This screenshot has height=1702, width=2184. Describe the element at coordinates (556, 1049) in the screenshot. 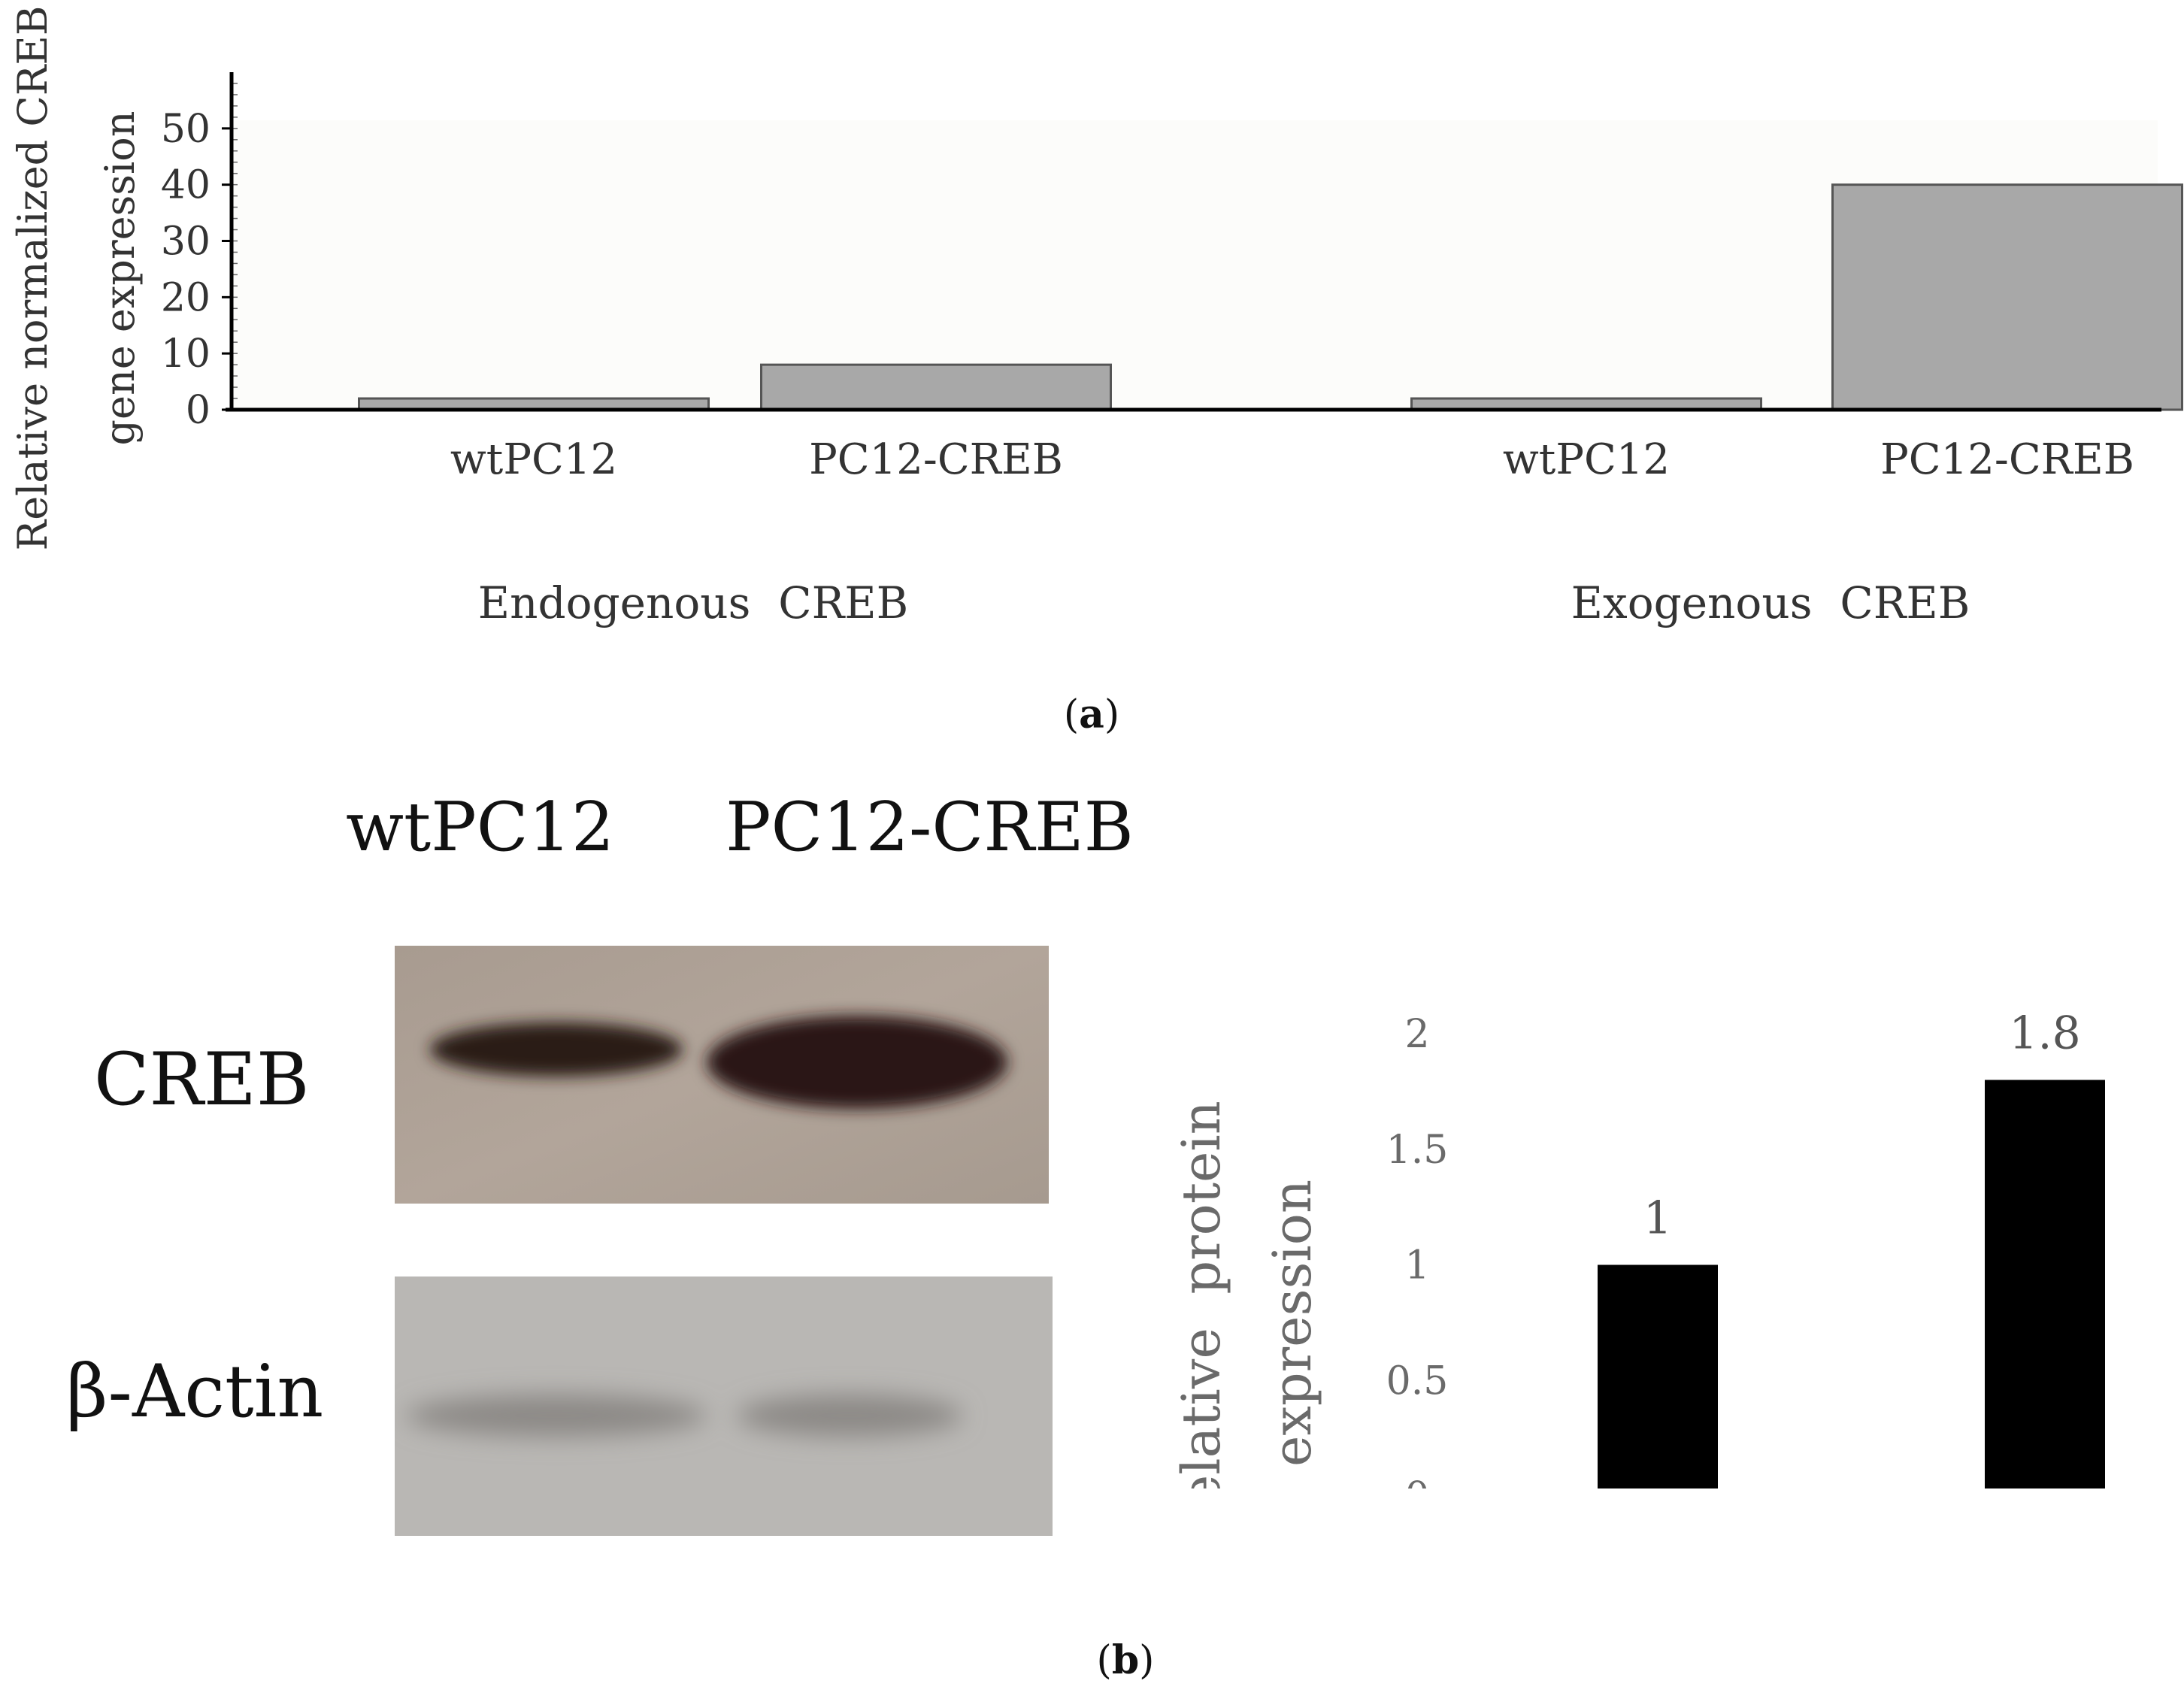

I see `creb-band-wtpc12` at that location.